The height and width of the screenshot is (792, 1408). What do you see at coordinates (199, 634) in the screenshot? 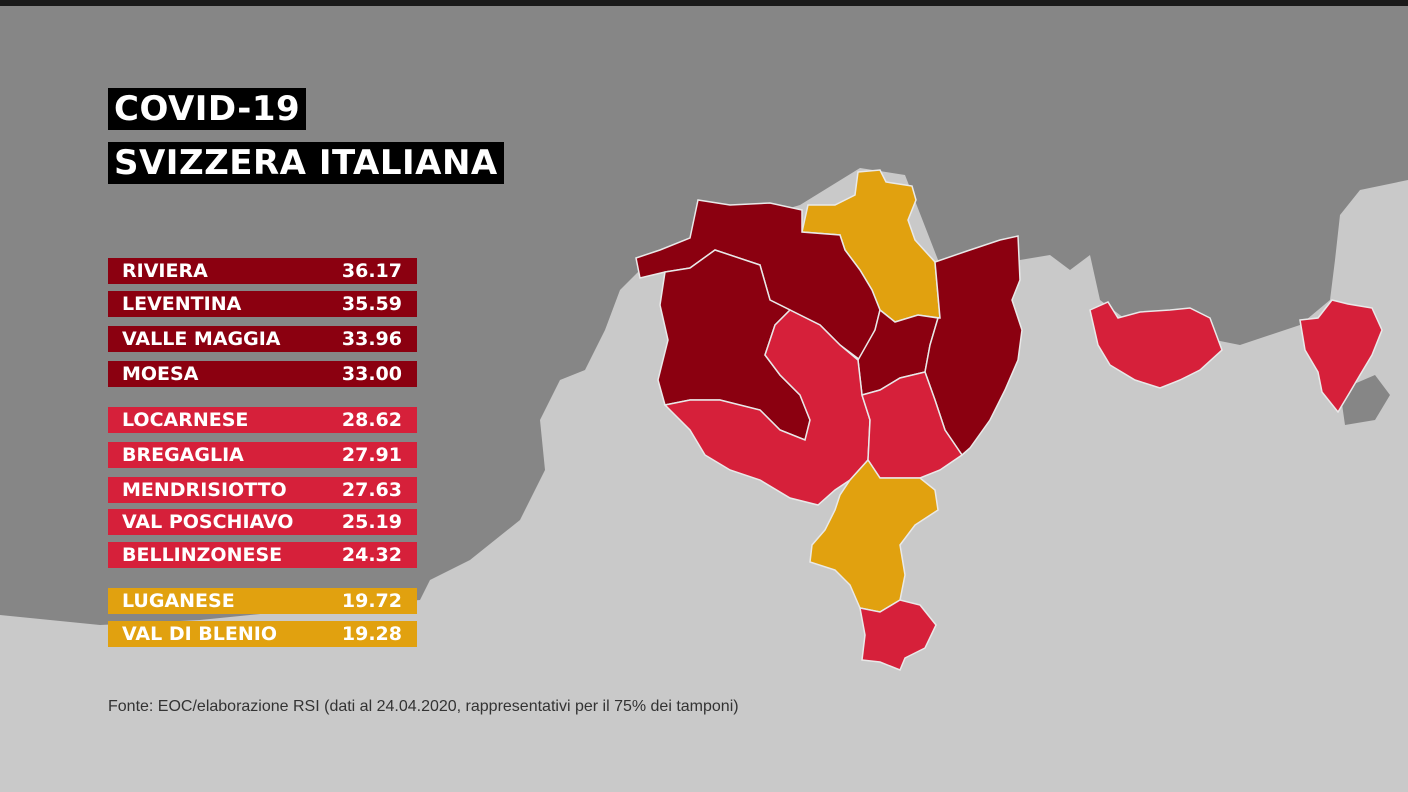
I see `region-name: VAL DI BLENIO` at bounding box center [199, 634].